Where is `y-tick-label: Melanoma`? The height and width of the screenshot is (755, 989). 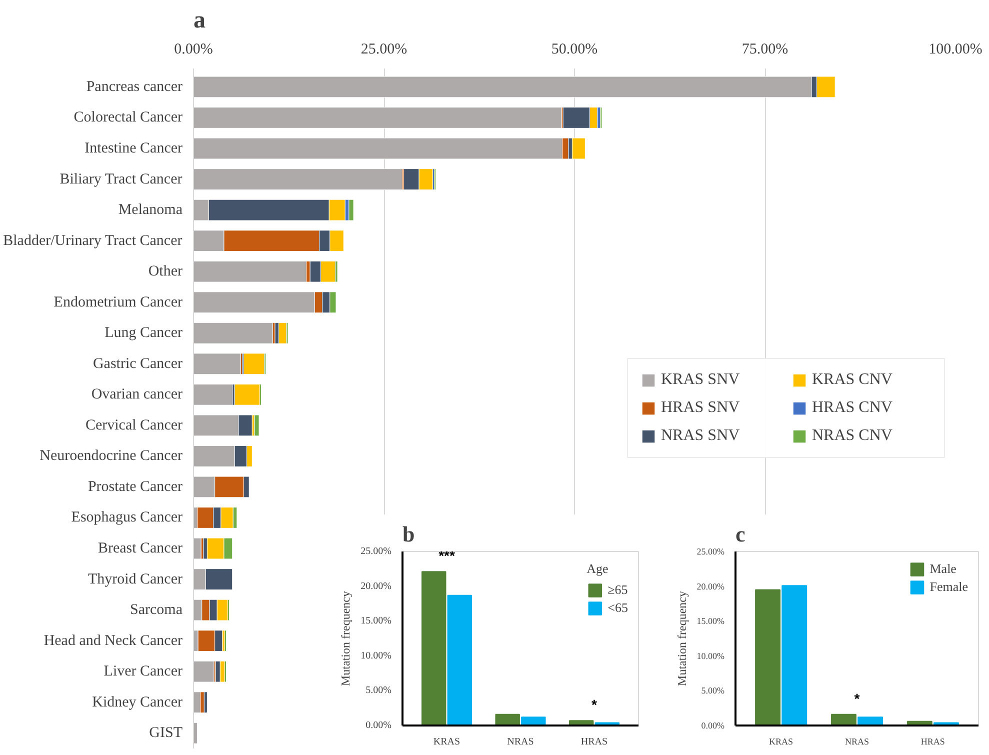 y-tick-label: Melanoma is located at coordinates (150, 210).